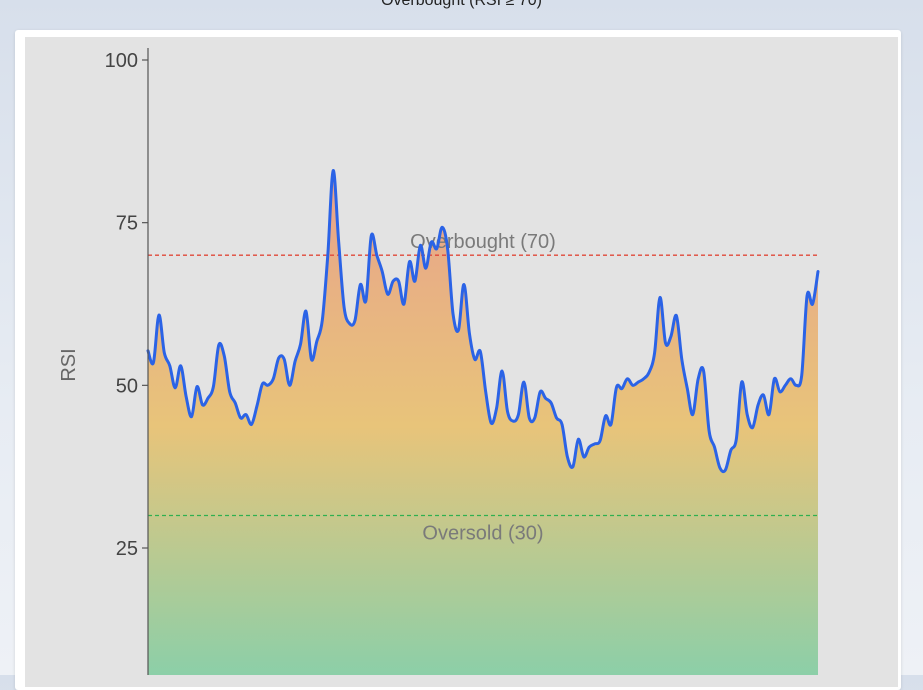 This screenshot has width=923, height=690. What do you see at coordinates (127, 224) in the screenshot?
I see `y-tick-label: 75` at bounding box center [127, 224].